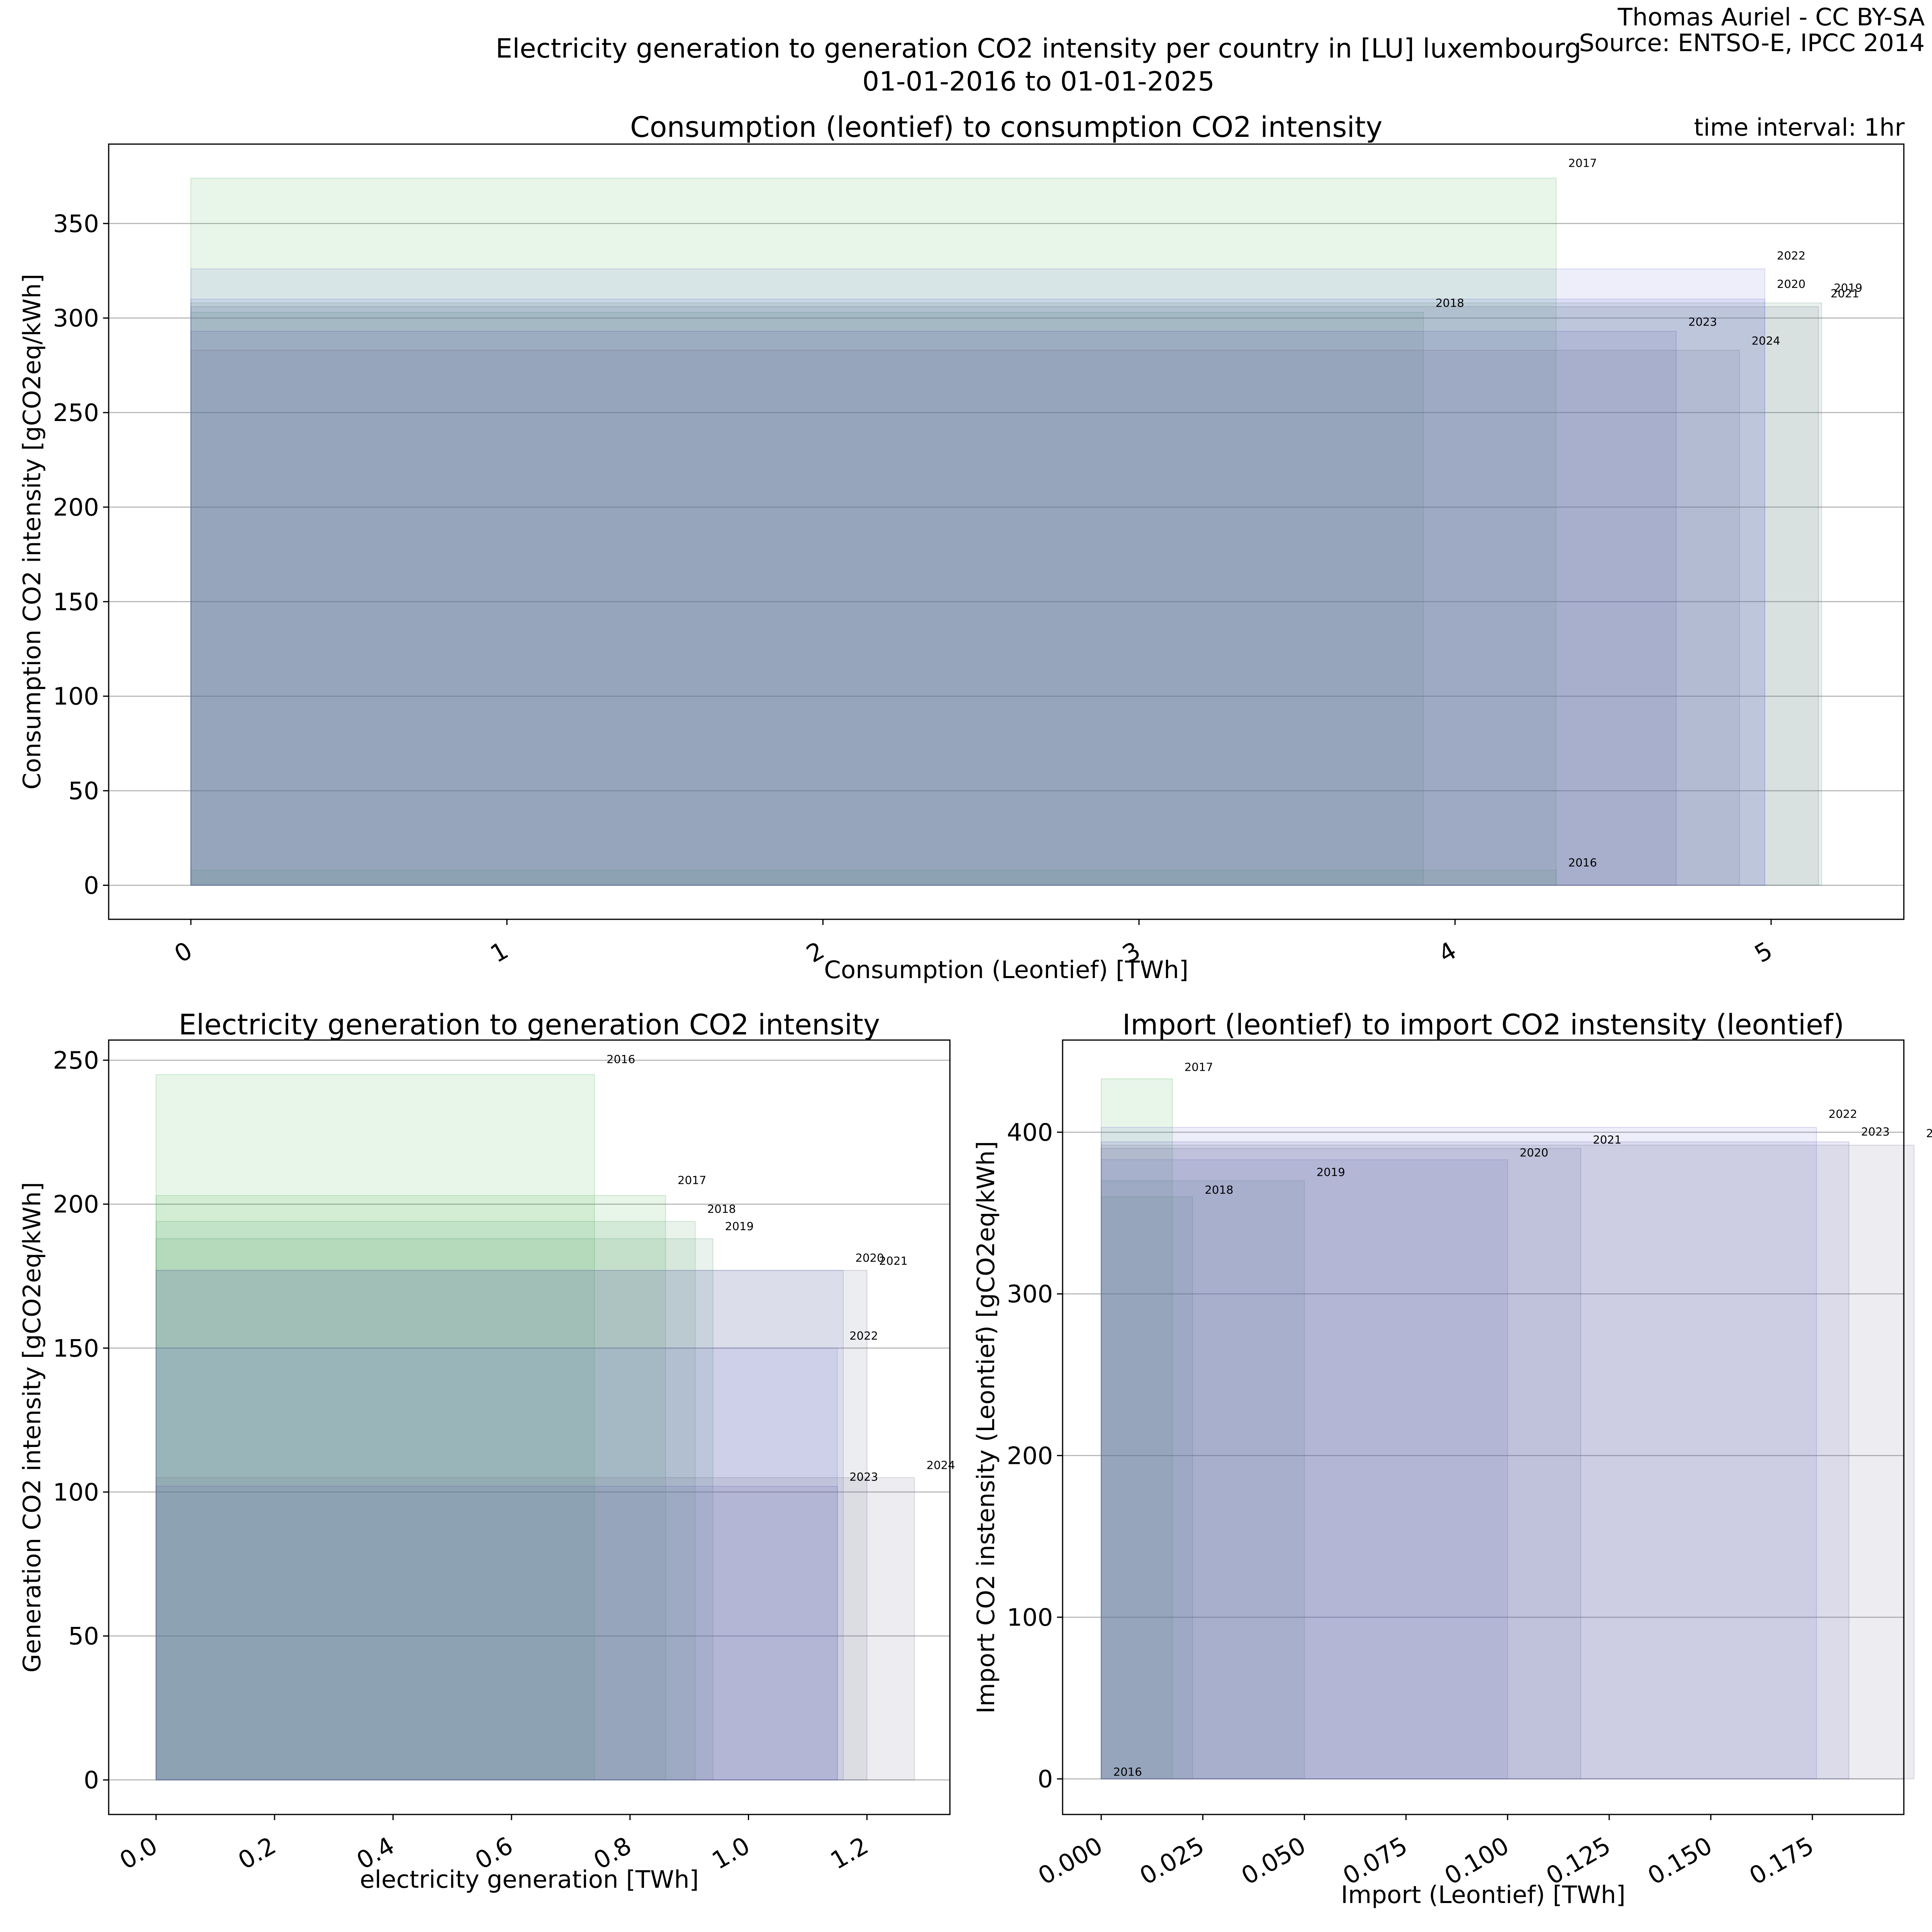 This screenshot has height=1932, width=1932. I want to click on import-bar-2022, so click(1458, 1453).